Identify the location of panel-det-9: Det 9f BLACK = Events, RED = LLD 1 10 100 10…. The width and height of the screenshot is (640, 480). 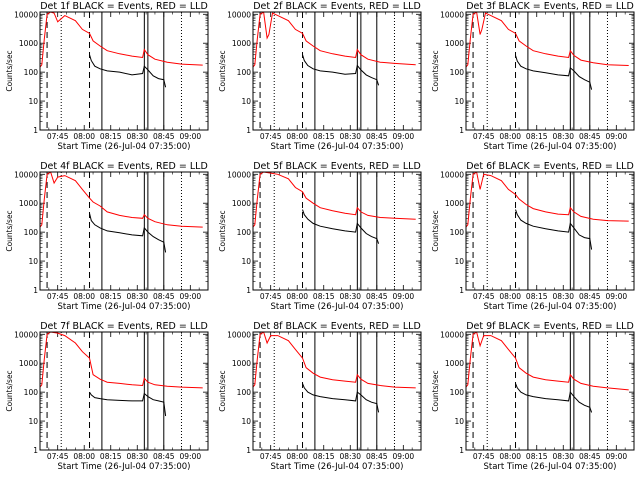
(533, 396).